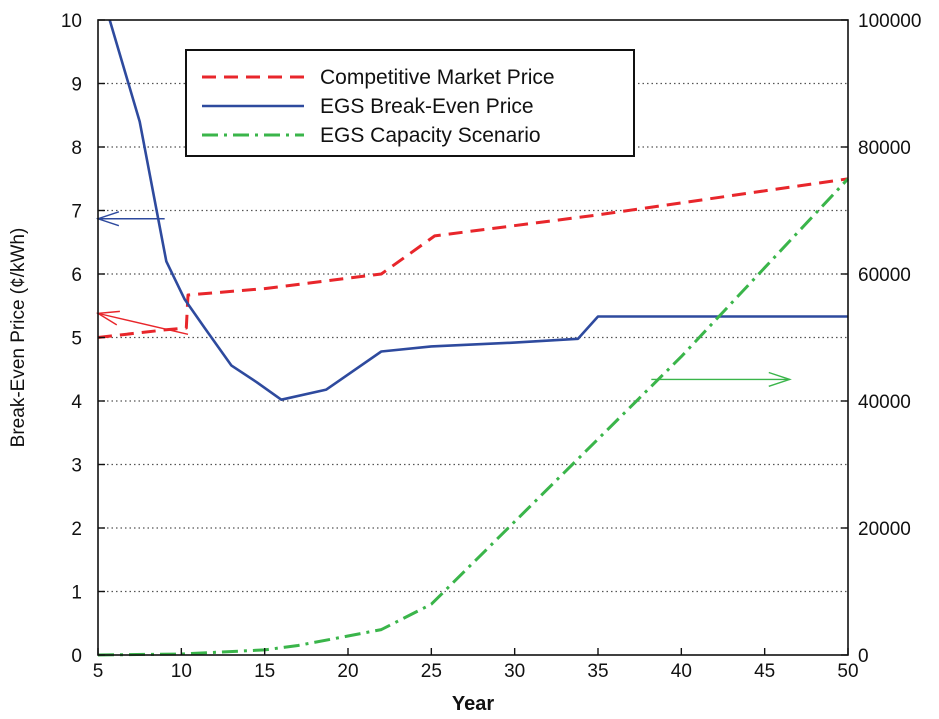 Image resolution: width=939 pixels, height=719 pixels. Describe the element at coordinates (430, 135) in the screenshot. I see `legend-label-capacity: EGS Capacity Scenario` at that location.